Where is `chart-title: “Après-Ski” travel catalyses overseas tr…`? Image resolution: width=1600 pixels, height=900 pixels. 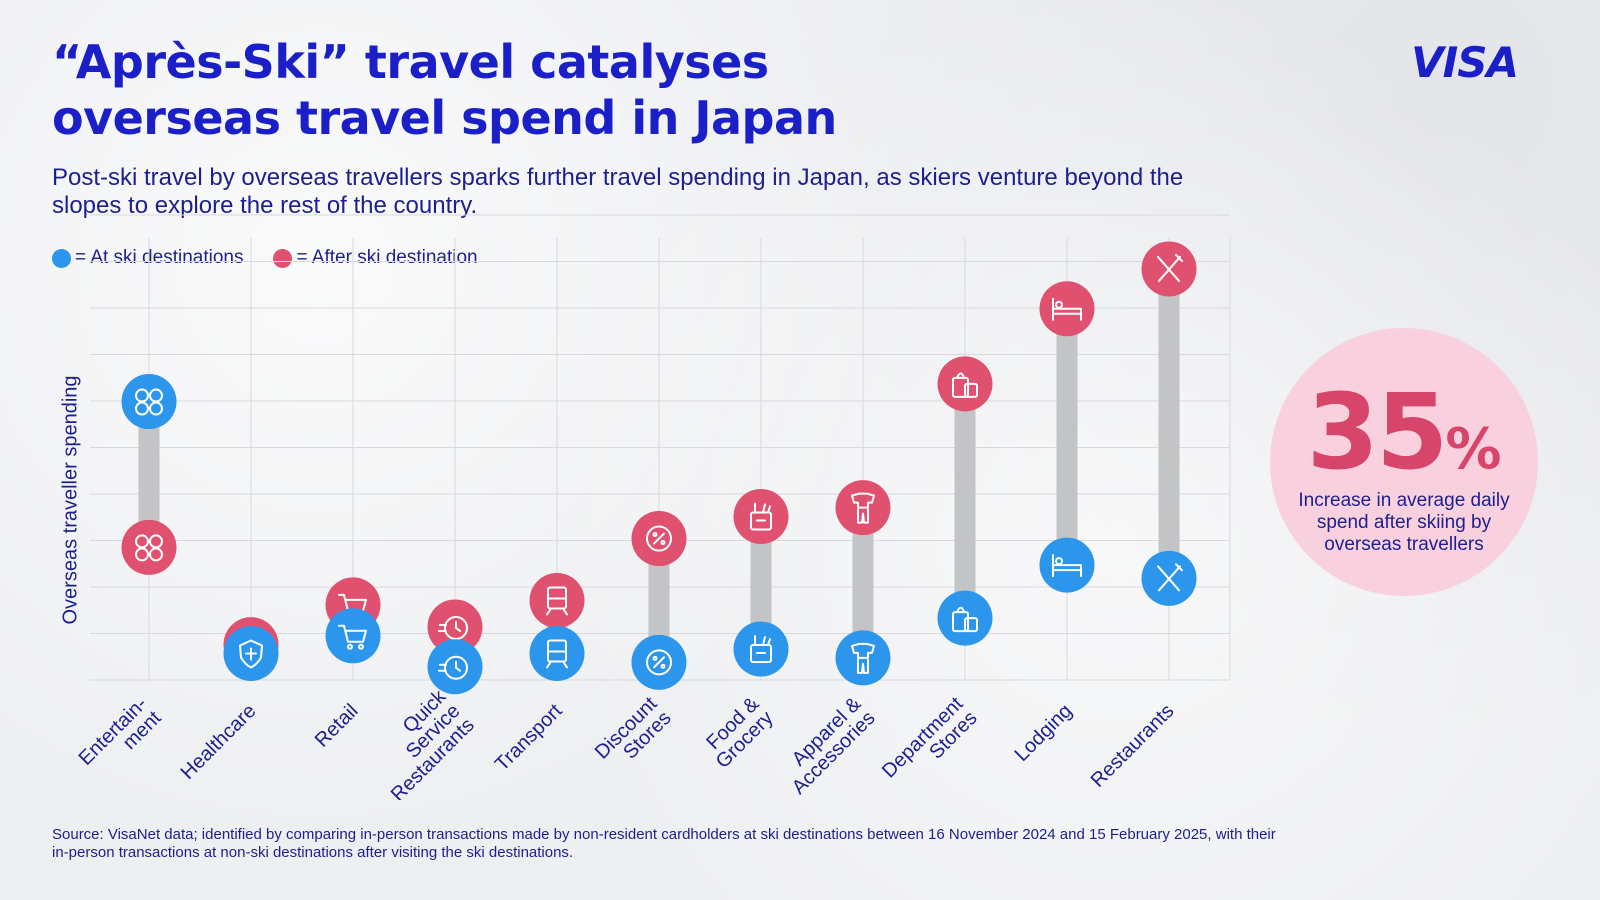 chart-title: “Après-Ski” travel catalyses overseas tr… is located at coordinates (444, 90).